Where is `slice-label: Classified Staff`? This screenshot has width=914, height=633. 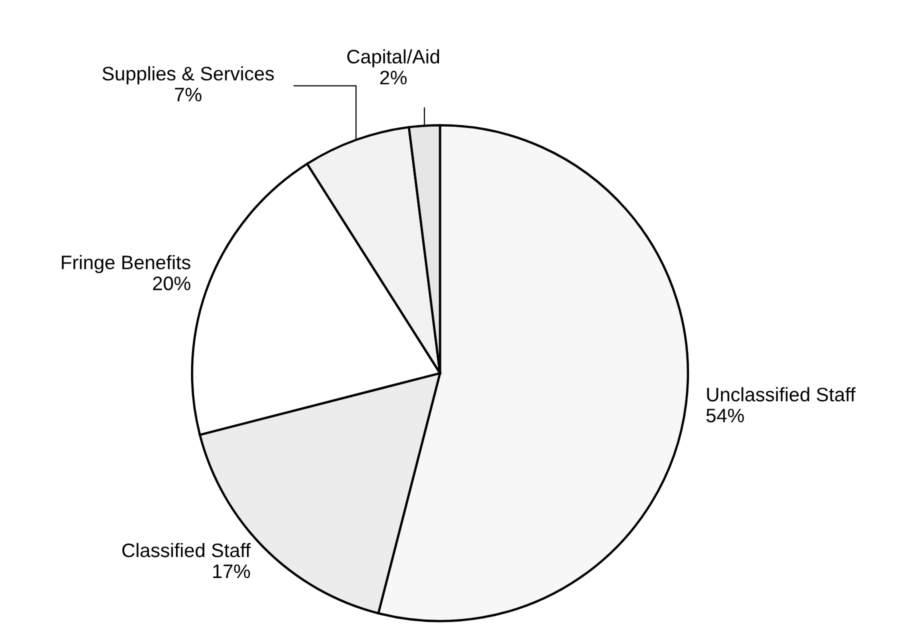 slice-label: Classified Staff is located at coordinates (186, 550).